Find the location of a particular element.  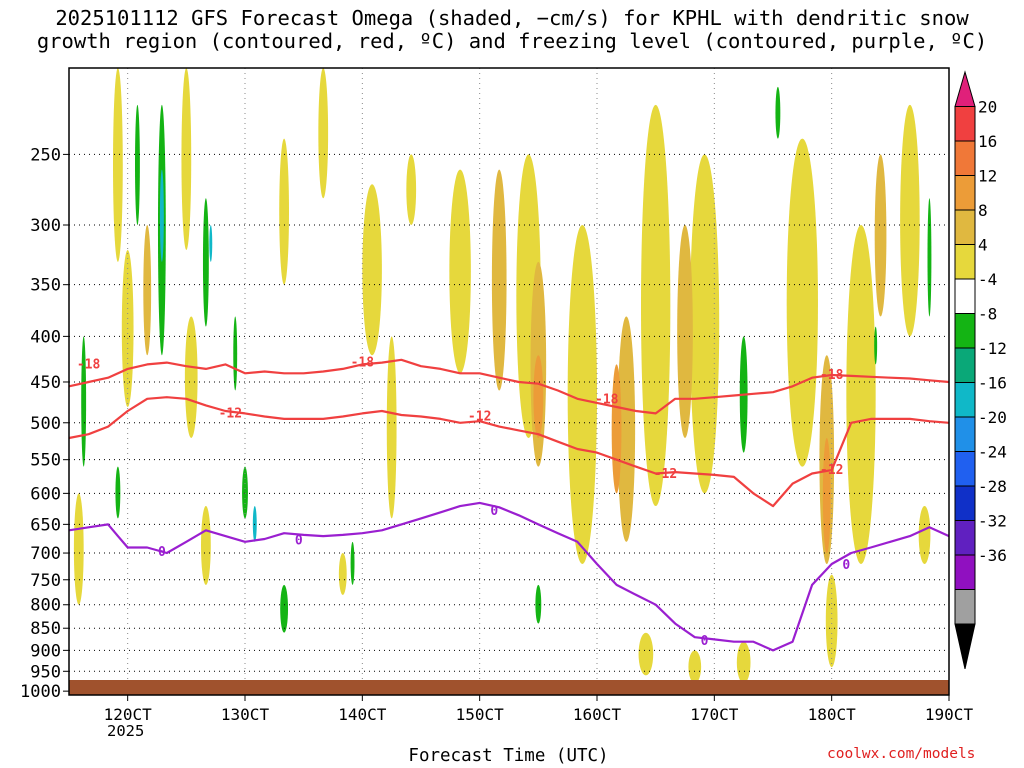

y-tick-label: 750 is located at coordinates (45, 581).